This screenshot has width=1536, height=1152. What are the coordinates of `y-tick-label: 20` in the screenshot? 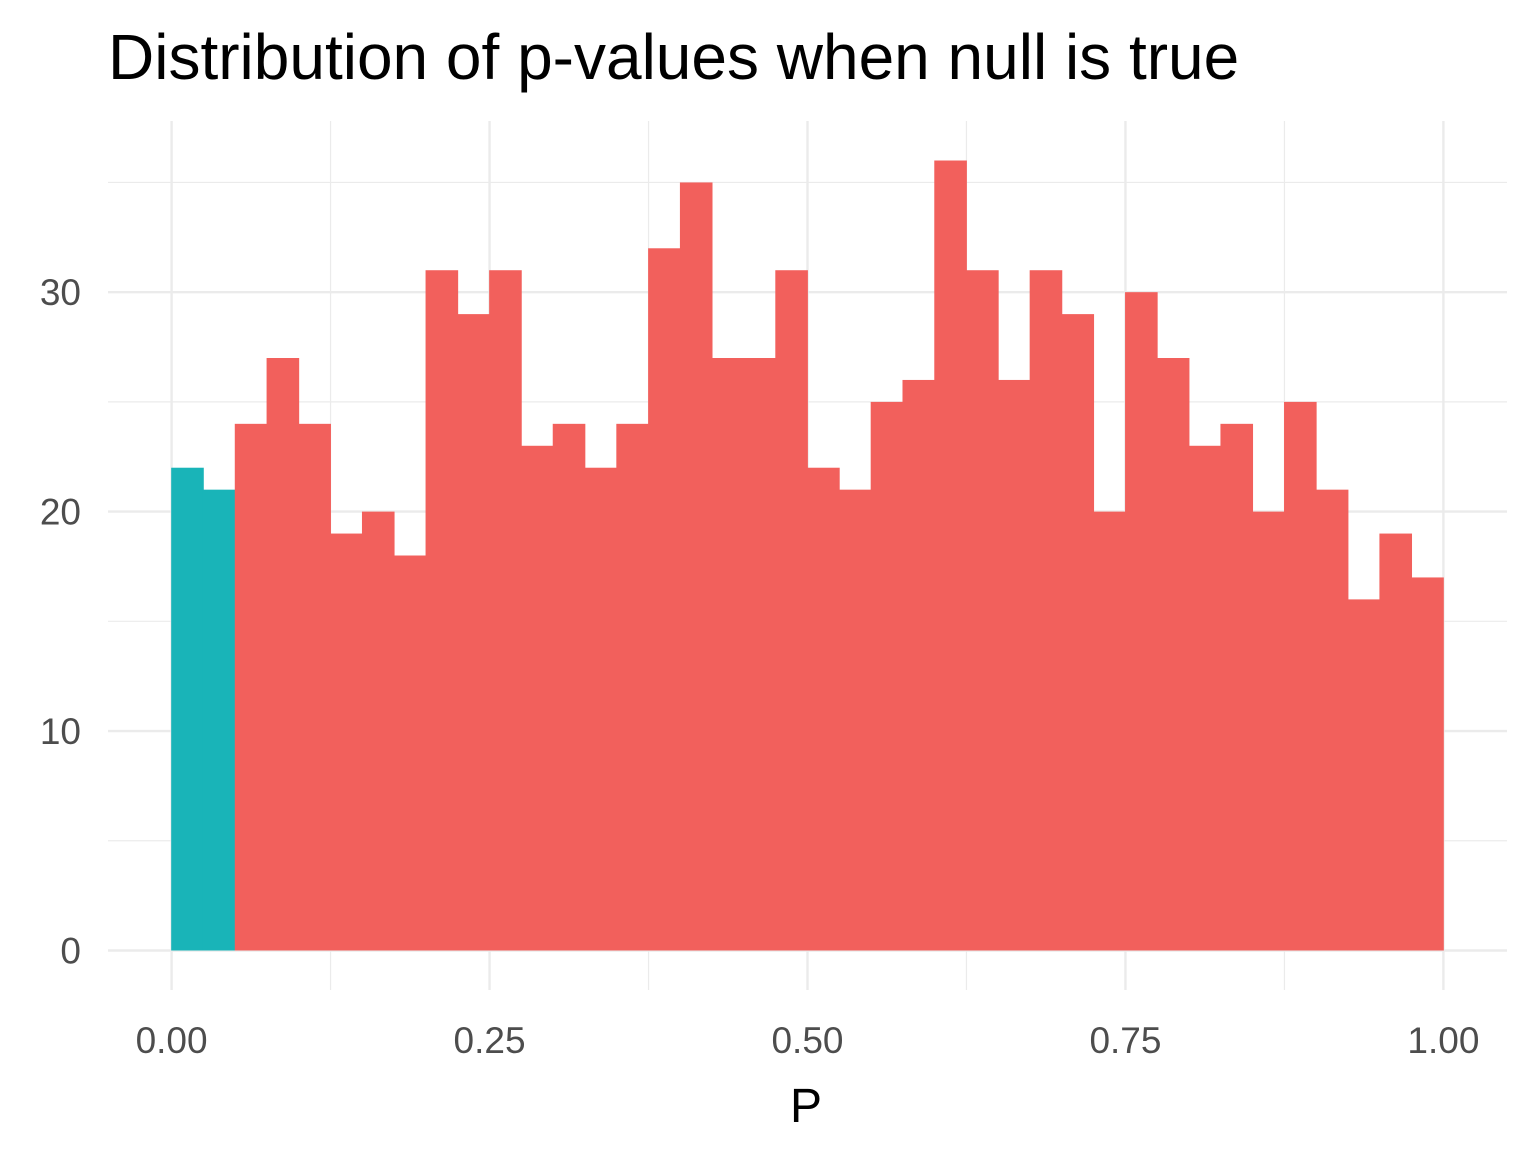 It's located at (60, 512).